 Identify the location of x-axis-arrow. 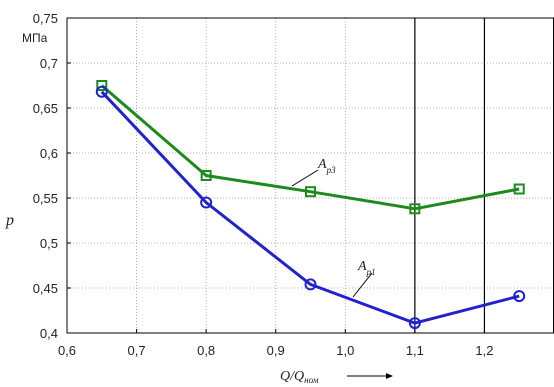
(370, 376).